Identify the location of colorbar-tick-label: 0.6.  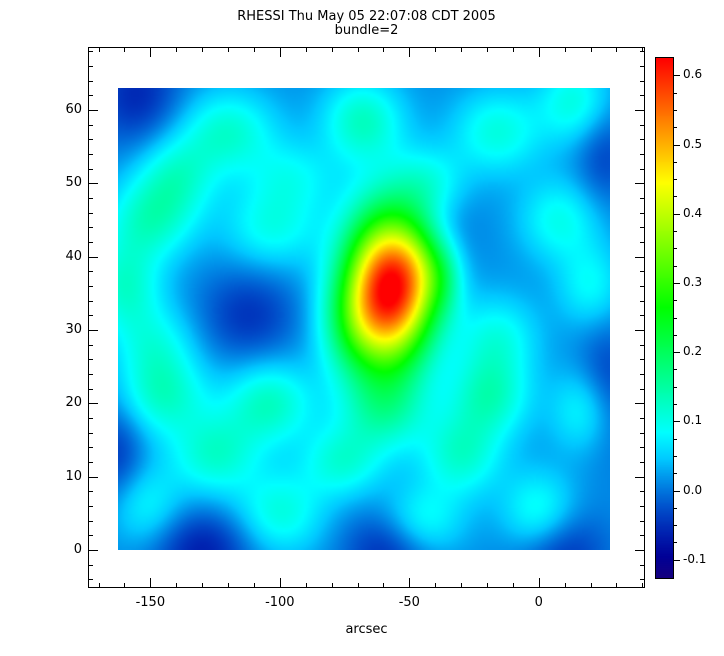
(693, 74).